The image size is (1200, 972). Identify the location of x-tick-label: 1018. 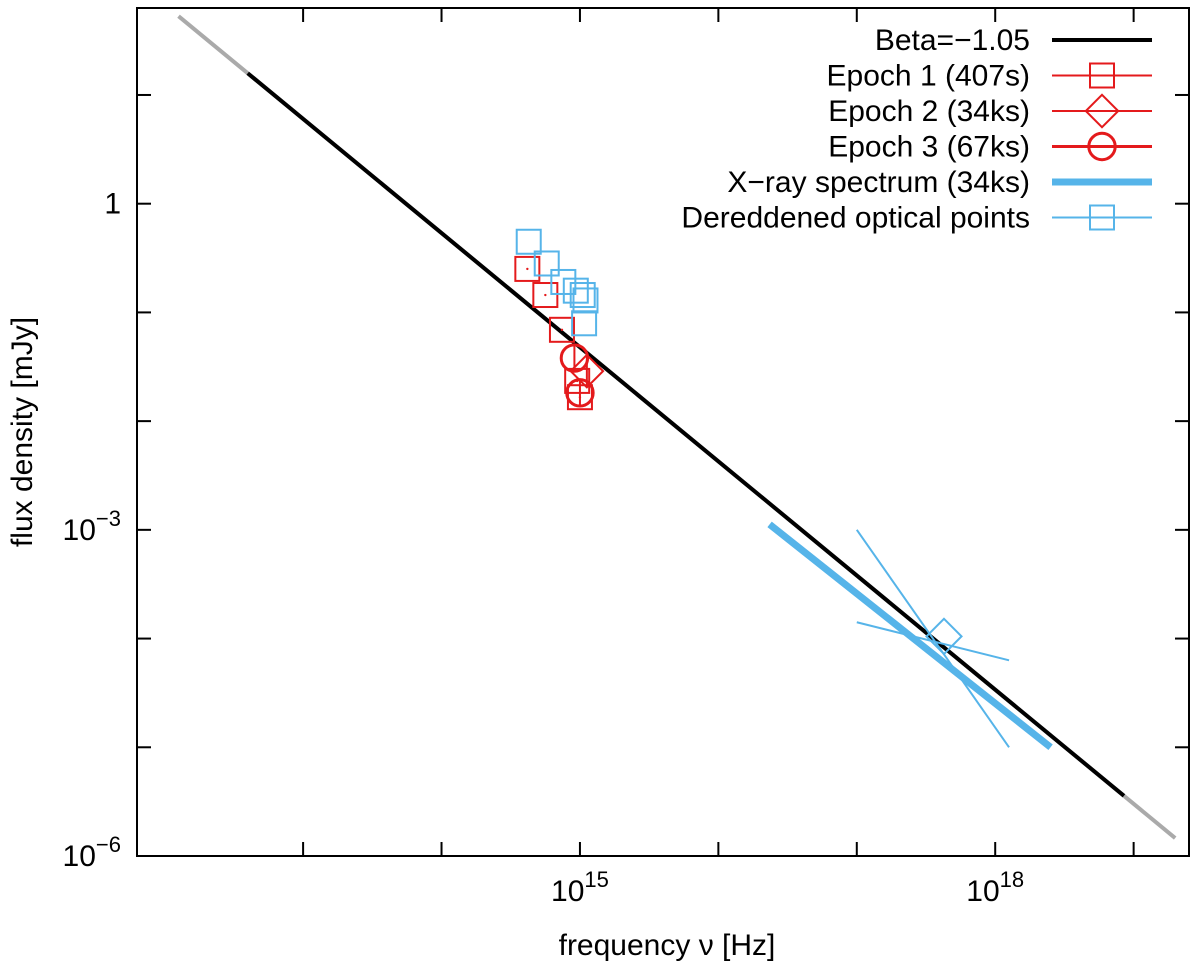
(995, 887).